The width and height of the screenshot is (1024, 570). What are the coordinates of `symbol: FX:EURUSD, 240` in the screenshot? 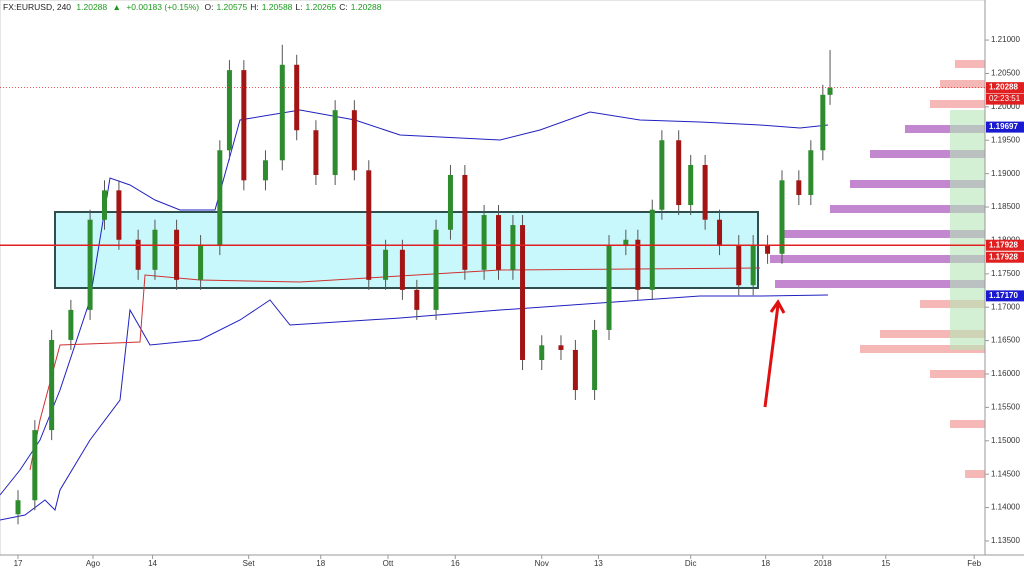 It's located at (37, 7).